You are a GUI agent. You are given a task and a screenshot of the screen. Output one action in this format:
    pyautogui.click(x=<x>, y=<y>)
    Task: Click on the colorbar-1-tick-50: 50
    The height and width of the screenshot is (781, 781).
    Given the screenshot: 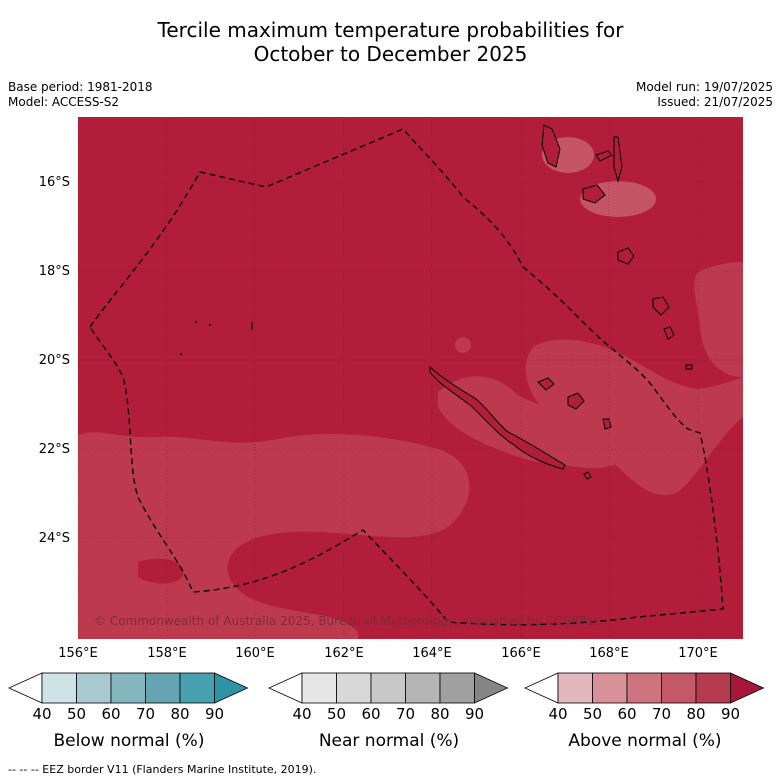 What is the action you would take?
    pyautogui.click(x=336, y=714)
    